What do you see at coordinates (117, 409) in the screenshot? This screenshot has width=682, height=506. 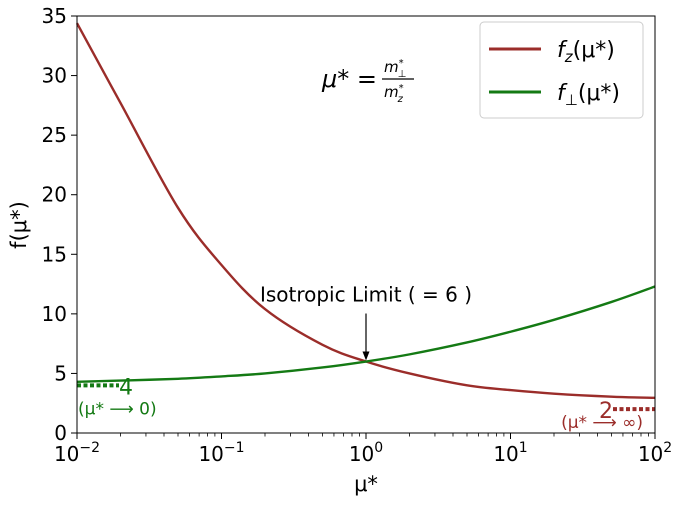 I see `limit-note-0: (μ* ⟶ 0)` at bounding box center [117, 409].